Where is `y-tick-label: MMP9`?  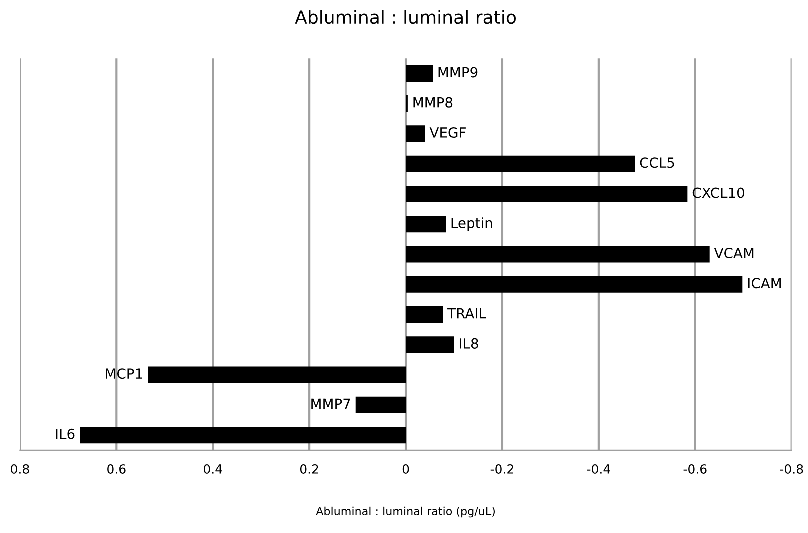 y-tick-label: MMP9 is located at coordinates (458, 72).